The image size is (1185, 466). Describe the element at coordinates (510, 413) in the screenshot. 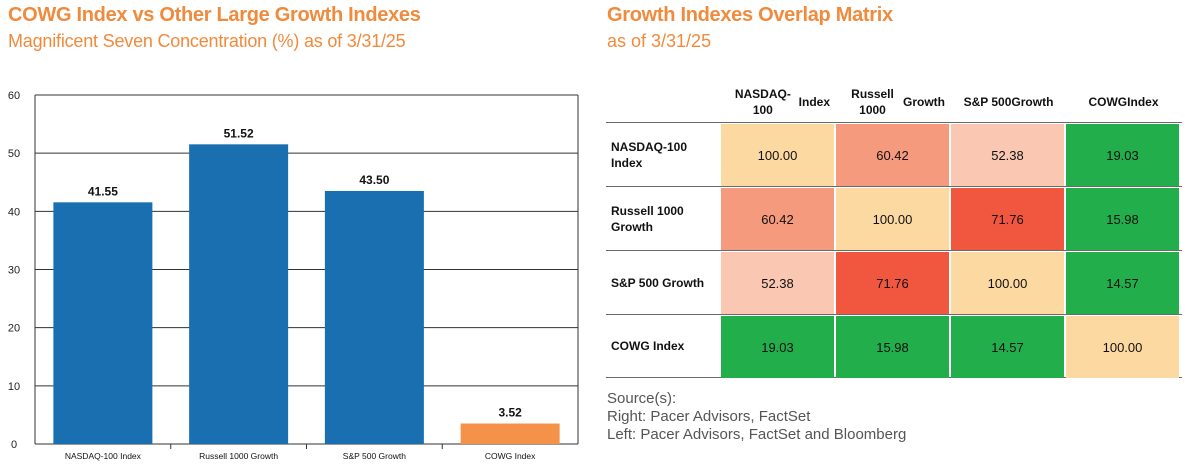

I see `data-label: 3.52` at that location.